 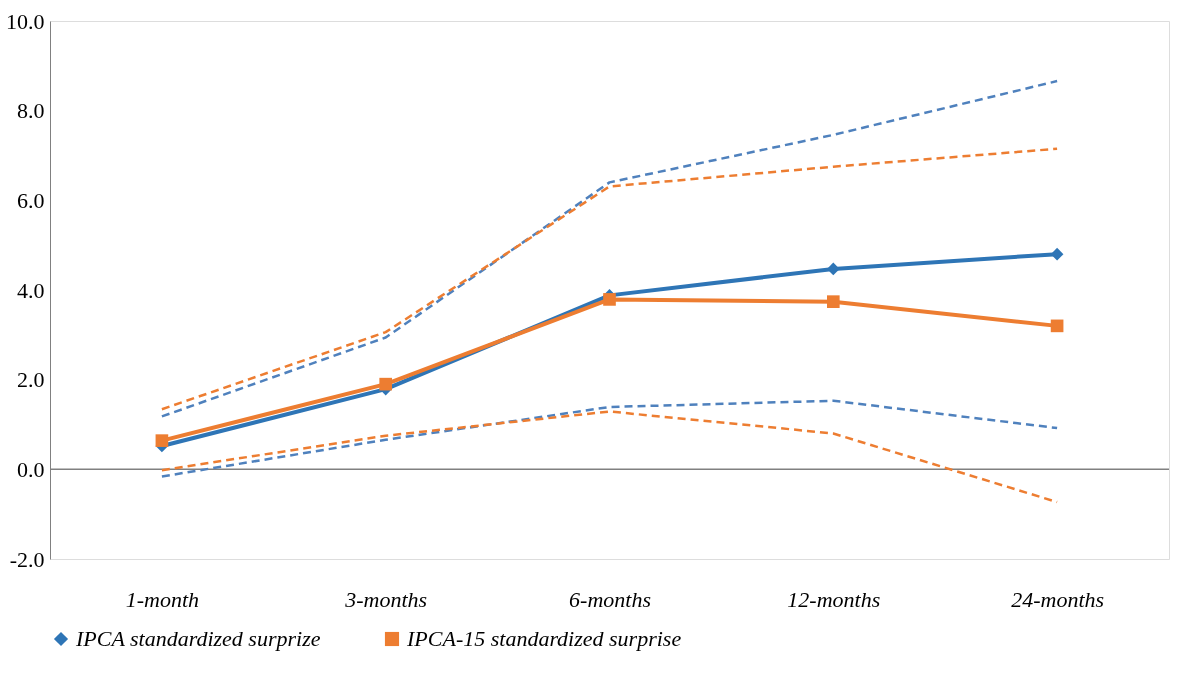 What do you see at coordinates (610, 599) in the screenshot?
I see `x-tick-label: 6-months` at bounding box center [610, 599].